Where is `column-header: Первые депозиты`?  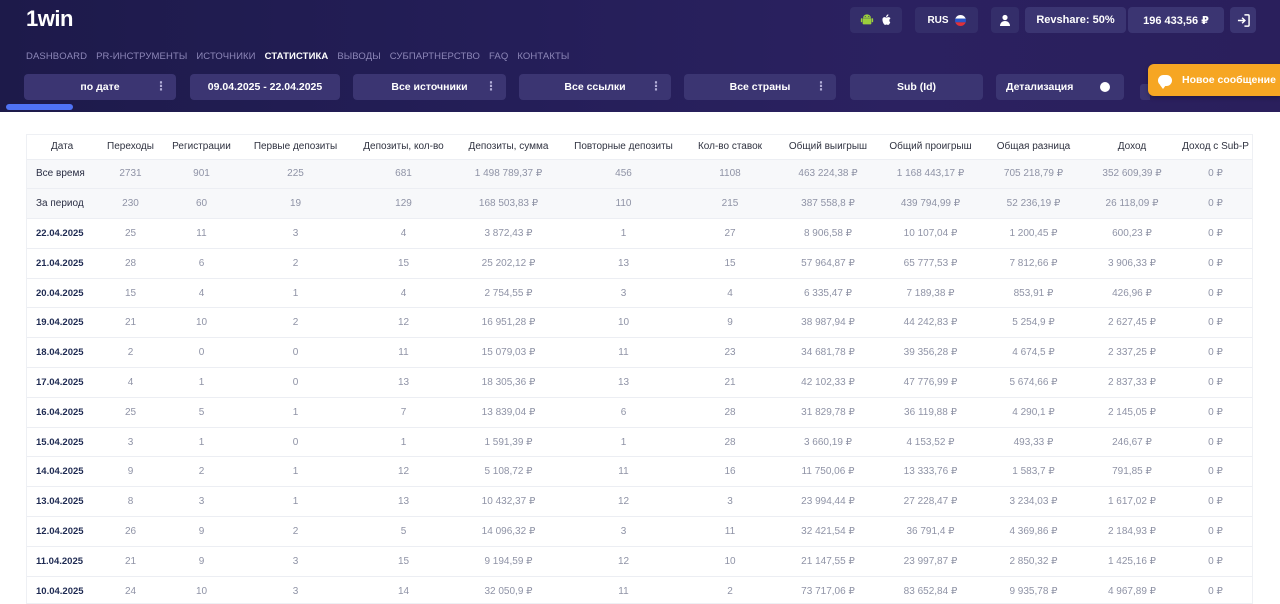 column-header: Первые депозиты is located at coordinates (295, 147).